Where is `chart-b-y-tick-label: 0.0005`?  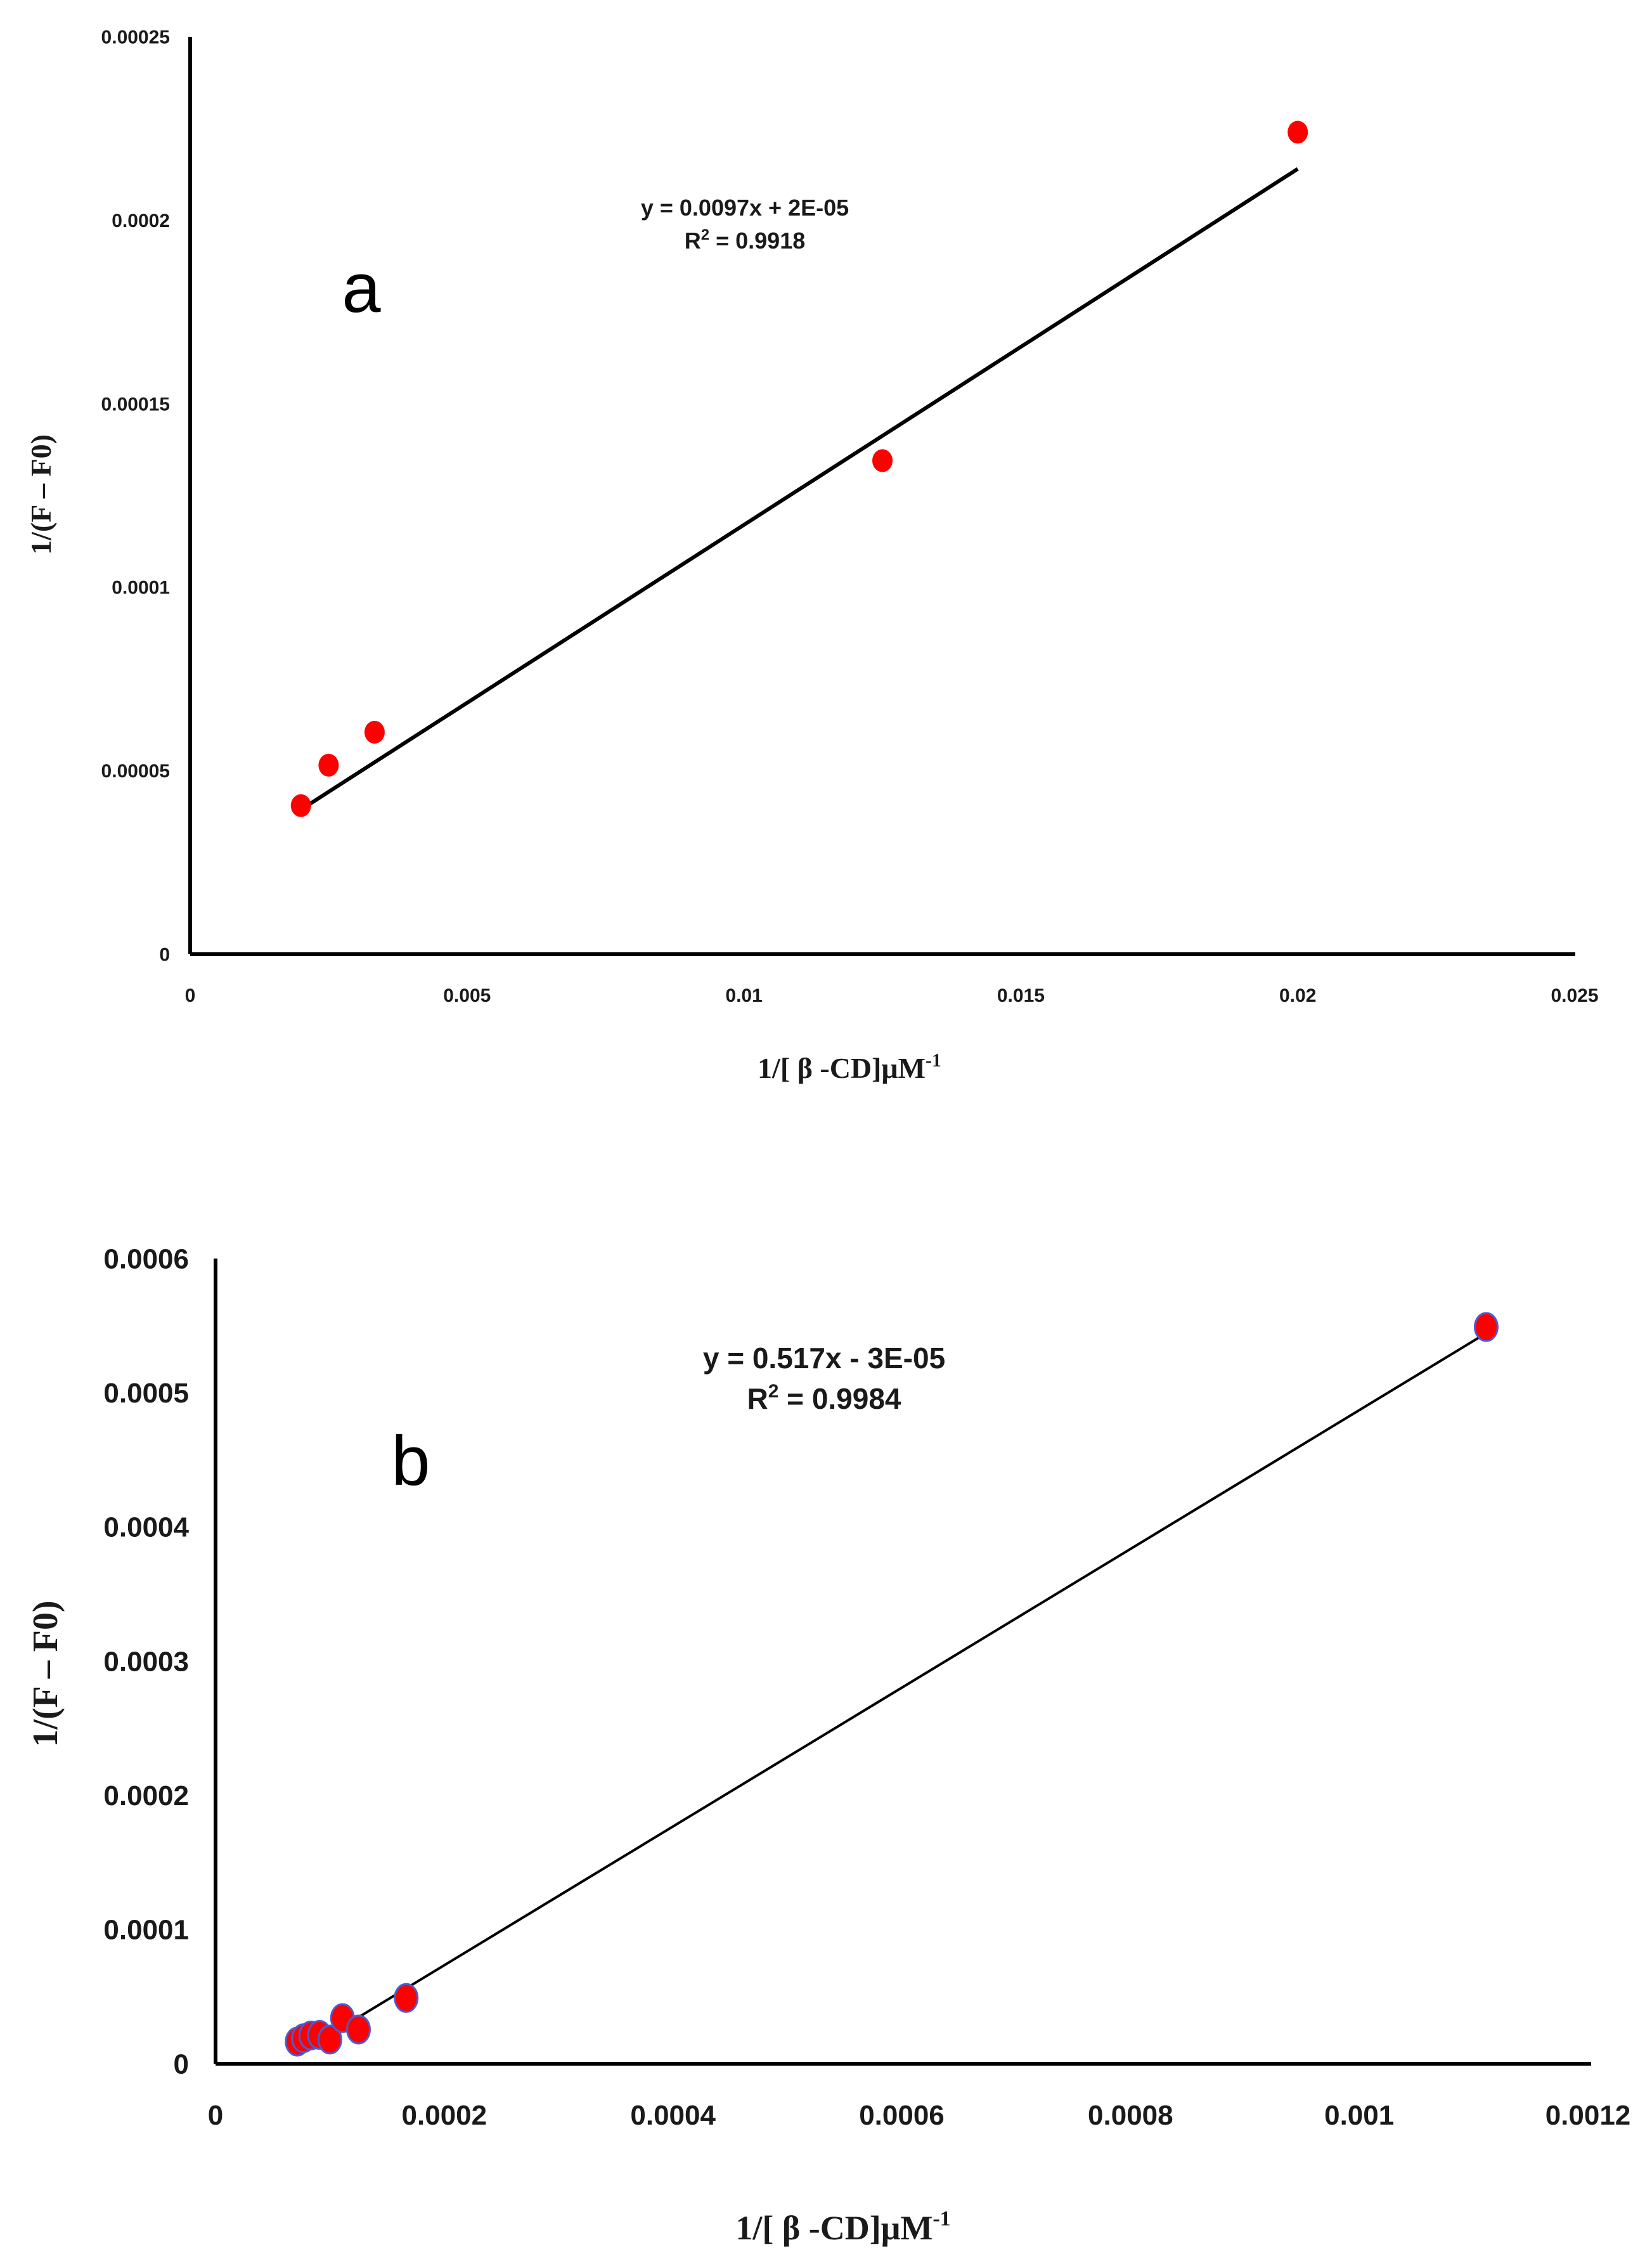 chart-b-y-tick-label: 0.0005 is located at coordinates (146, 1393).